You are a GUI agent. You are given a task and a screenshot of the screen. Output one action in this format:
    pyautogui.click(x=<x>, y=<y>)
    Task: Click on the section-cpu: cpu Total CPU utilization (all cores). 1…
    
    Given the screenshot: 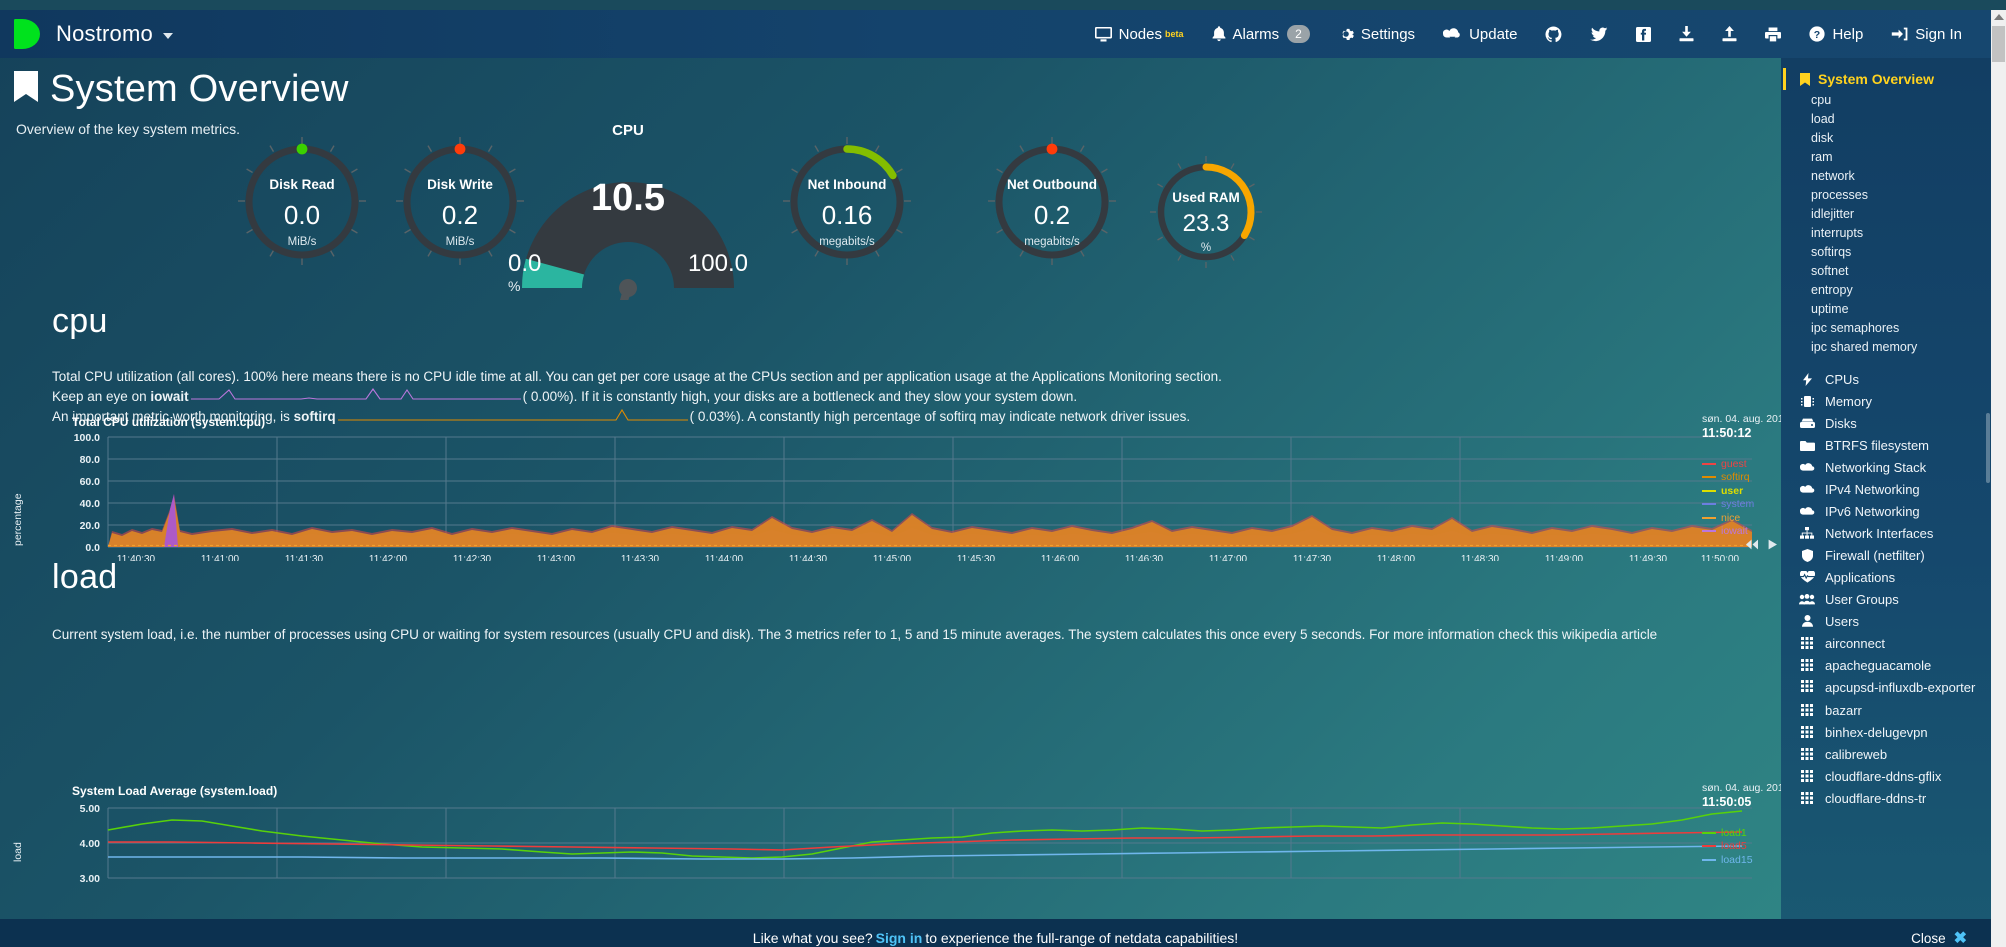 What is the action you would take?
    pyautogui.click(x=902, y=365)
    